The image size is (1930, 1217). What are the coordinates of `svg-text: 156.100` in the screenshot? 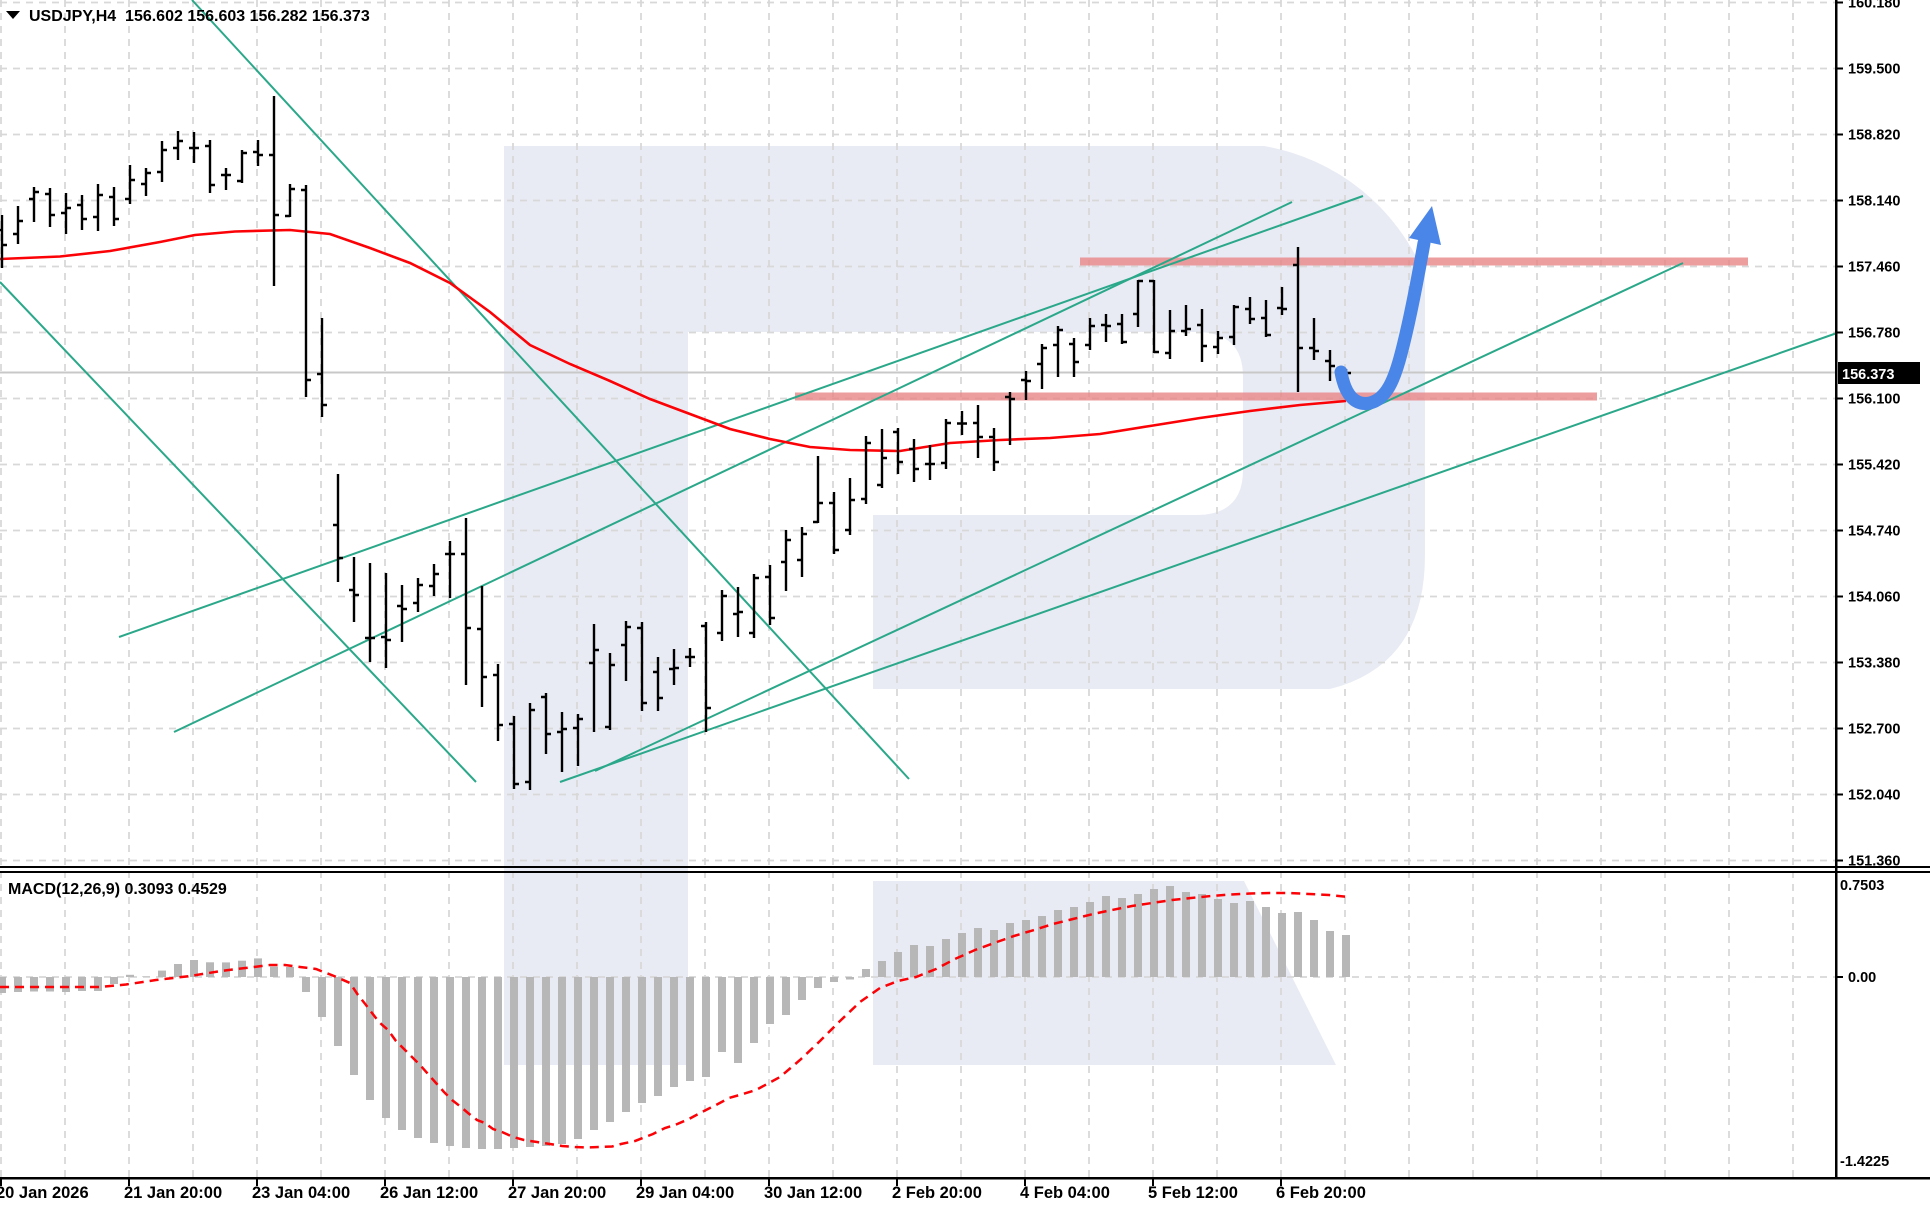 It's located at (1874, 400).